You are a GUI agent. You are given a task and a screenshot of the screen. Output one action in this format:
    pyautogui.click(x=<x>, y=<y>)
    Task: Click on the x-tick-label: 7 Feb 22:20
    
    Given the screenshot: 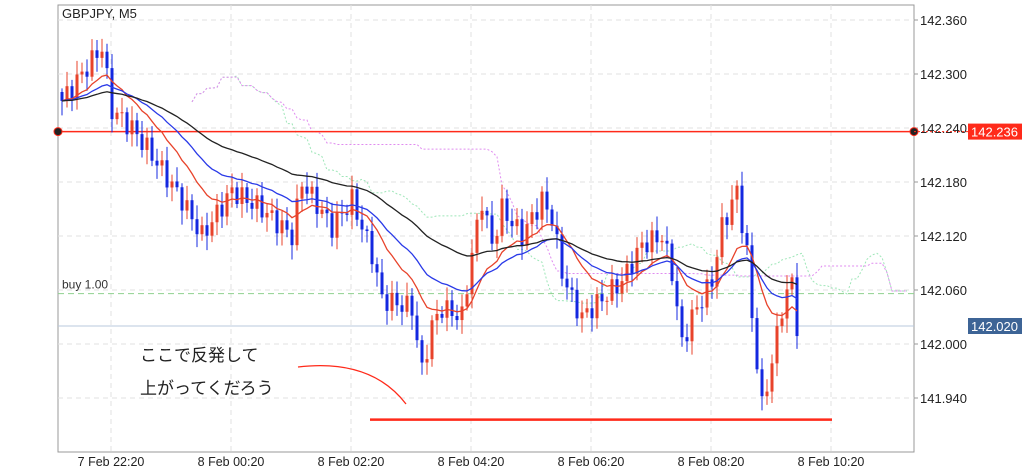 What is the action you would take?
    pyautogui.click(x=111, y=462)
    